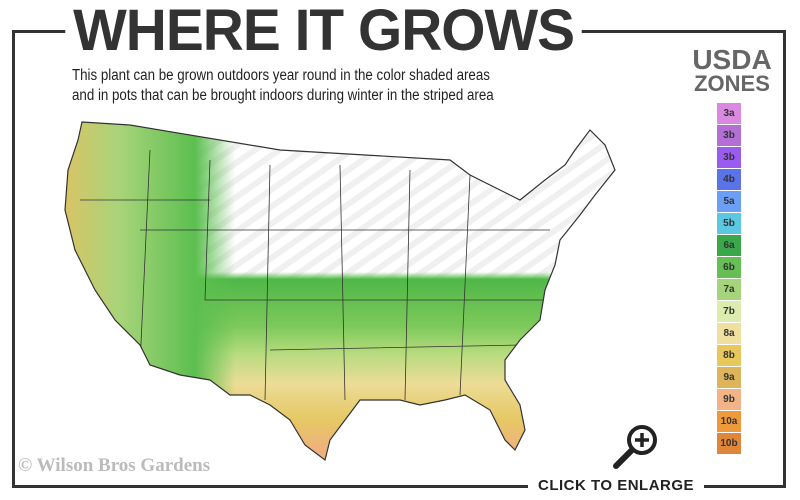 The height and width of the screenshot is (500, 800). Describe the element at coordinates (732, 59) in the screenshot. I see `legend-title-line-1: USDA` at that location.